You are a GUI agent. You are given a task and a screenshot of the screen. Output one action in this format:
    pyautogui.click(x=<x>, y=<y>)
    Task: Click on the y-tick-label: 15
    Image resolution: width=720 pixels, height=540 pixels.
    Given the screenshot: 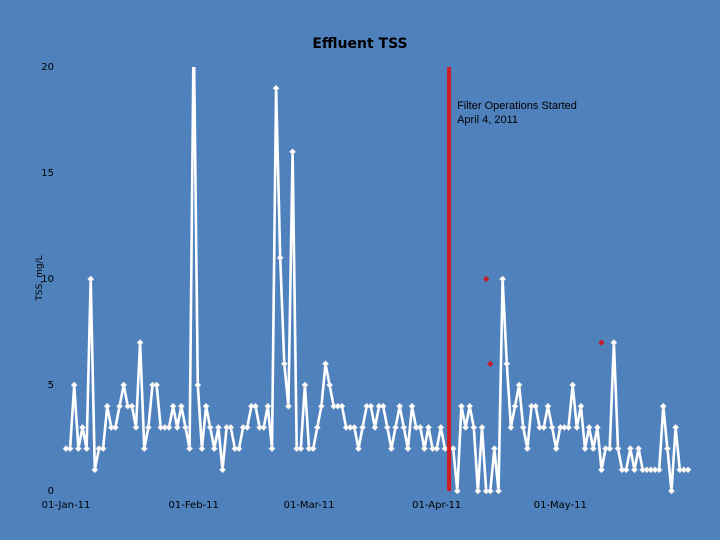 What is the action you would take?
    pyautogui.click(x=47, y=173)
    